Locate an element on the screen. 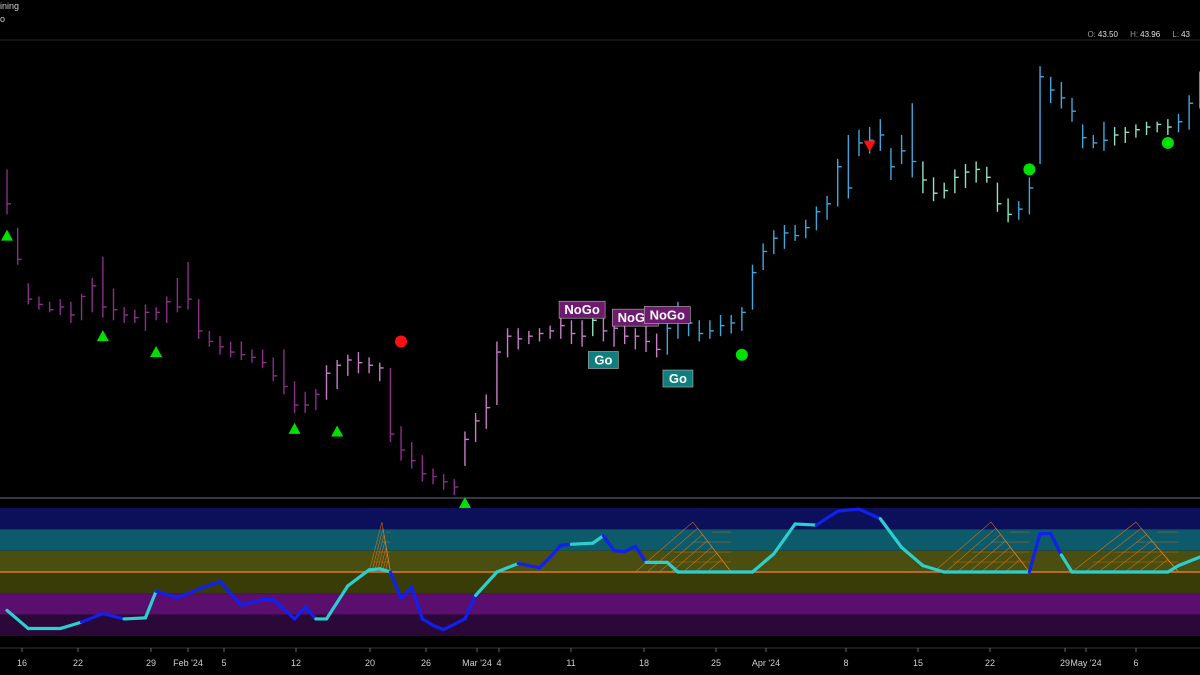 The width and height of the screenshot is (1200, 675). chart-subtitle: o is located at coordinates (3, 19).